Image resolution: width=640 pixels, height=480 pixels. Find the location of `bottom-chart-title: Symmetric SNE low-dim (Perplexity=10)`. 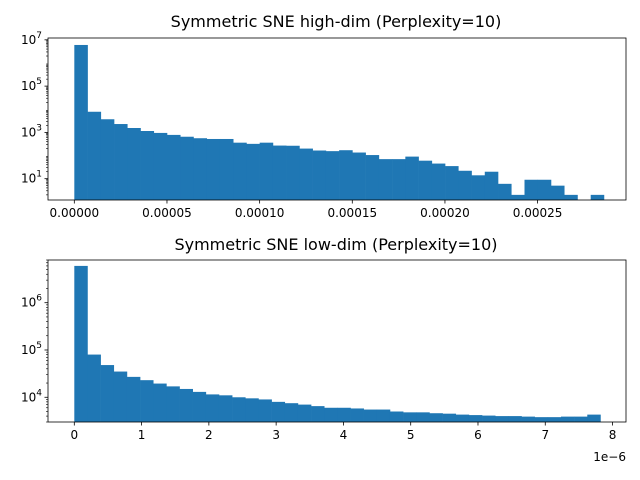

bottom-chart-title: Symmetric SNE low-dim (Perplexity=10) is located at coordinates (335, 244).